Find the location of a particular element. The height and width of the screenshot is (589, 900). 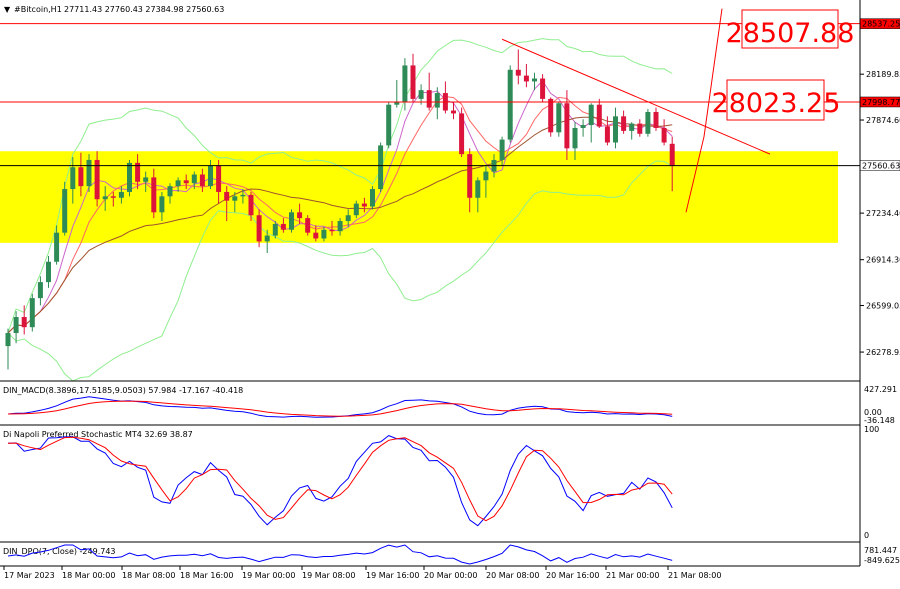

macd-scale-zero: 0.00 is located at coordinates (873, 412).